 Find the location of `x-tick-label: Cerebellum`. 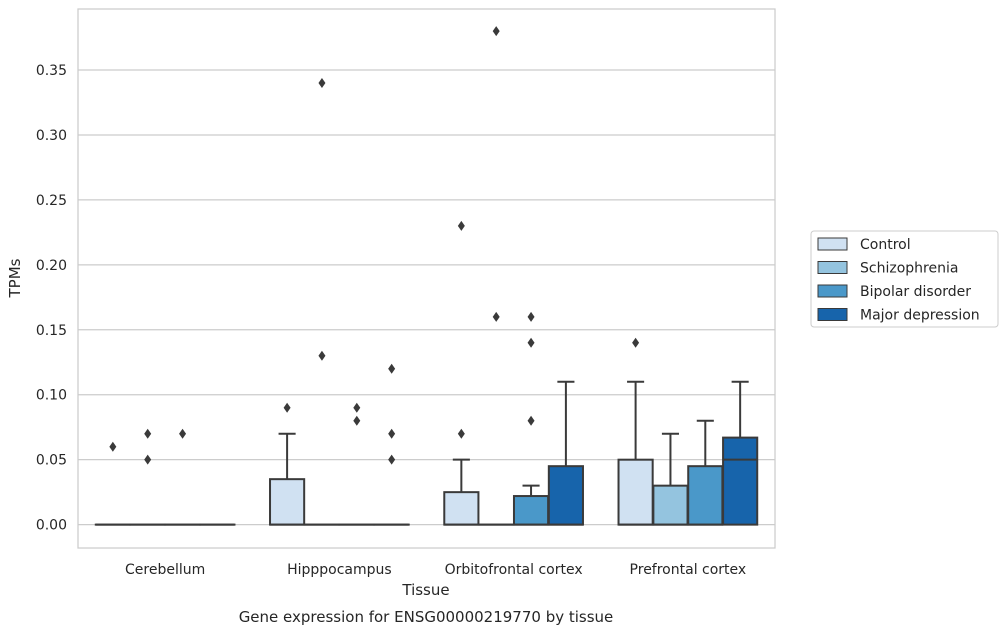

x-tick-label: Cerebellum is located at coordinates (165, 570).